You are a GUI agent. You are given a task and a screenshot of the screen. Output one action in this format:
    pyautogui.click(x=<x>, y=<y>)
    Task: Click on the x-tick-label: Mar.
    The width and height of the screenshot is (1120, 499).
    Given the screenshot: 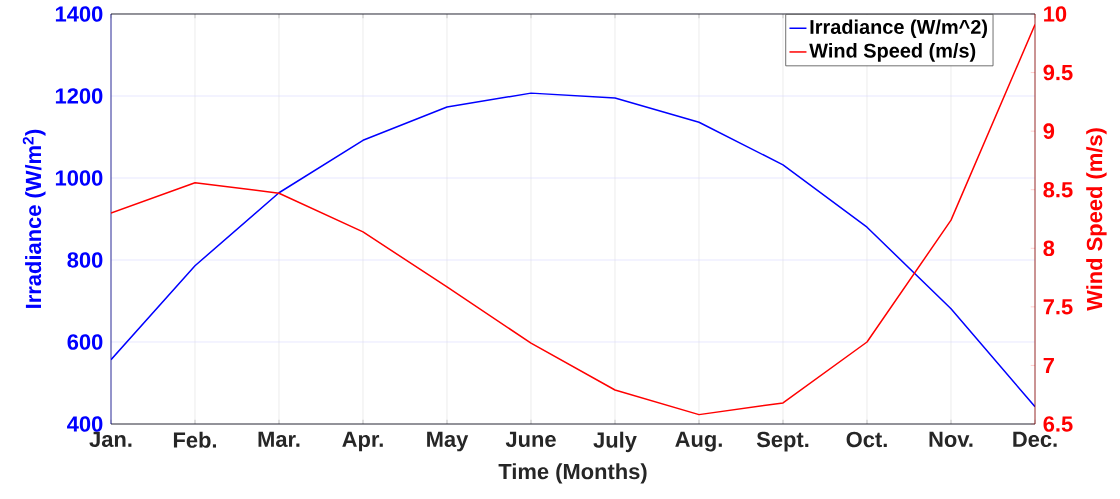 What is the action you would take?
    pyautogui.click(x=279, y=439)
    